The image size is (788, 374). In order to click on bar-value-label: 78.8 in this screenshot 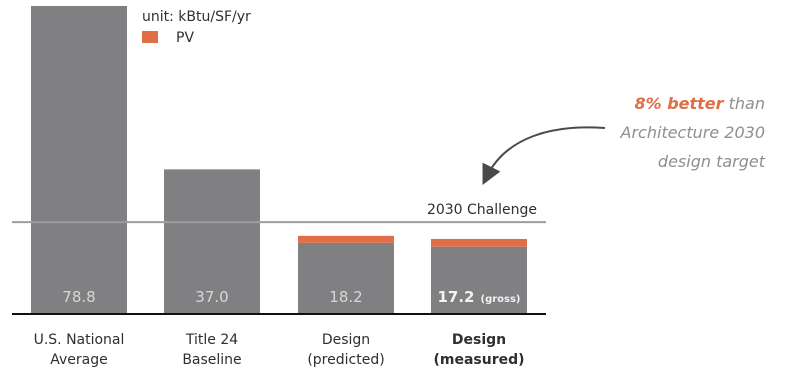, I will do `click(78, 297)`.